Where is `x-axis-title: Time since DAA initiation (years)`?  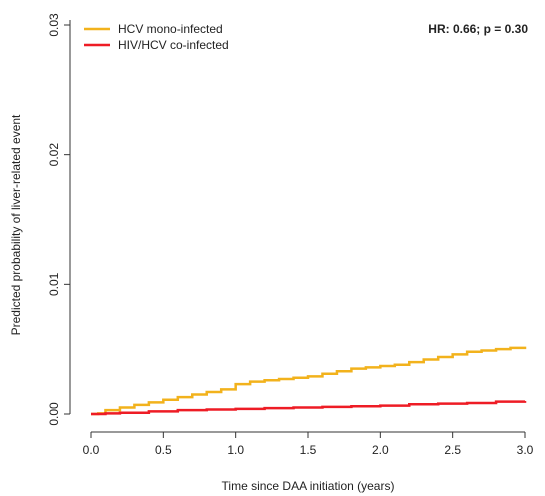 x-axis-title: Time since DAA initiation (years) is located at coordinates (308, 486).